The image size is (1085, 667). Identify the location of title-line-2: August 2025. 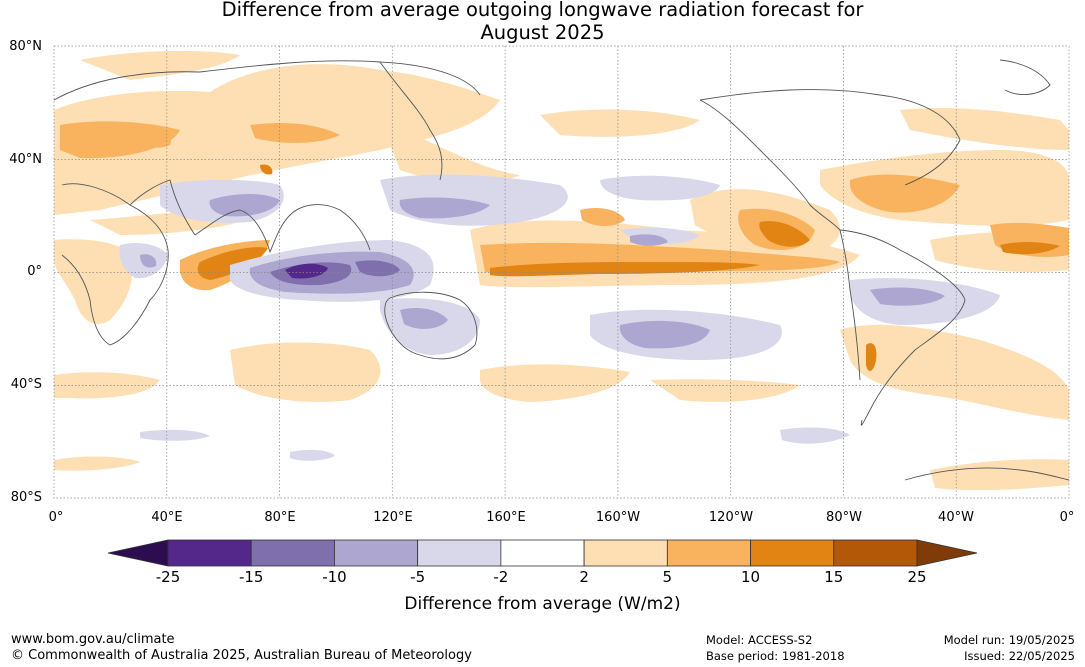
(542, 32).